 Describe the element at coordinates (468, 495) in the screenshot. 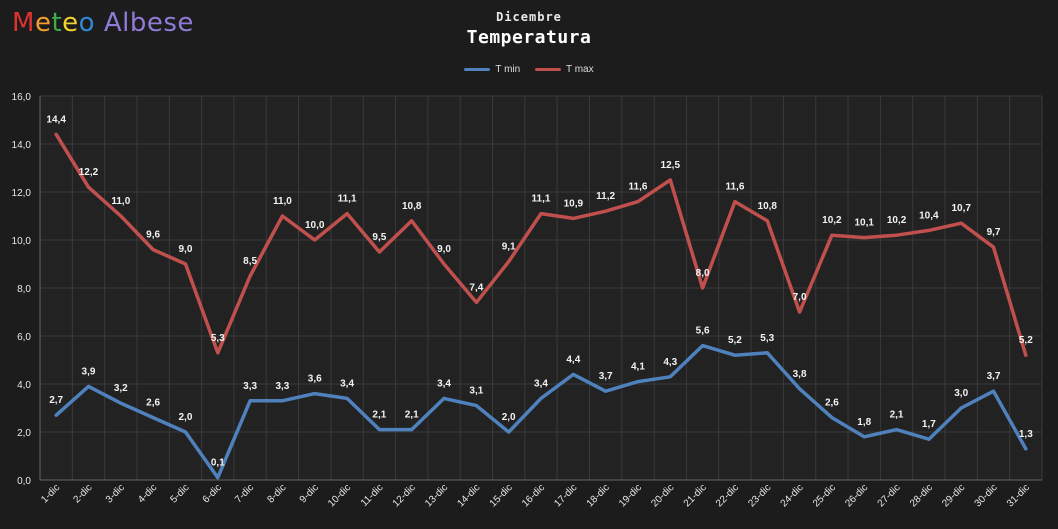

I see `x-tick-label: 14-dic` at that location.